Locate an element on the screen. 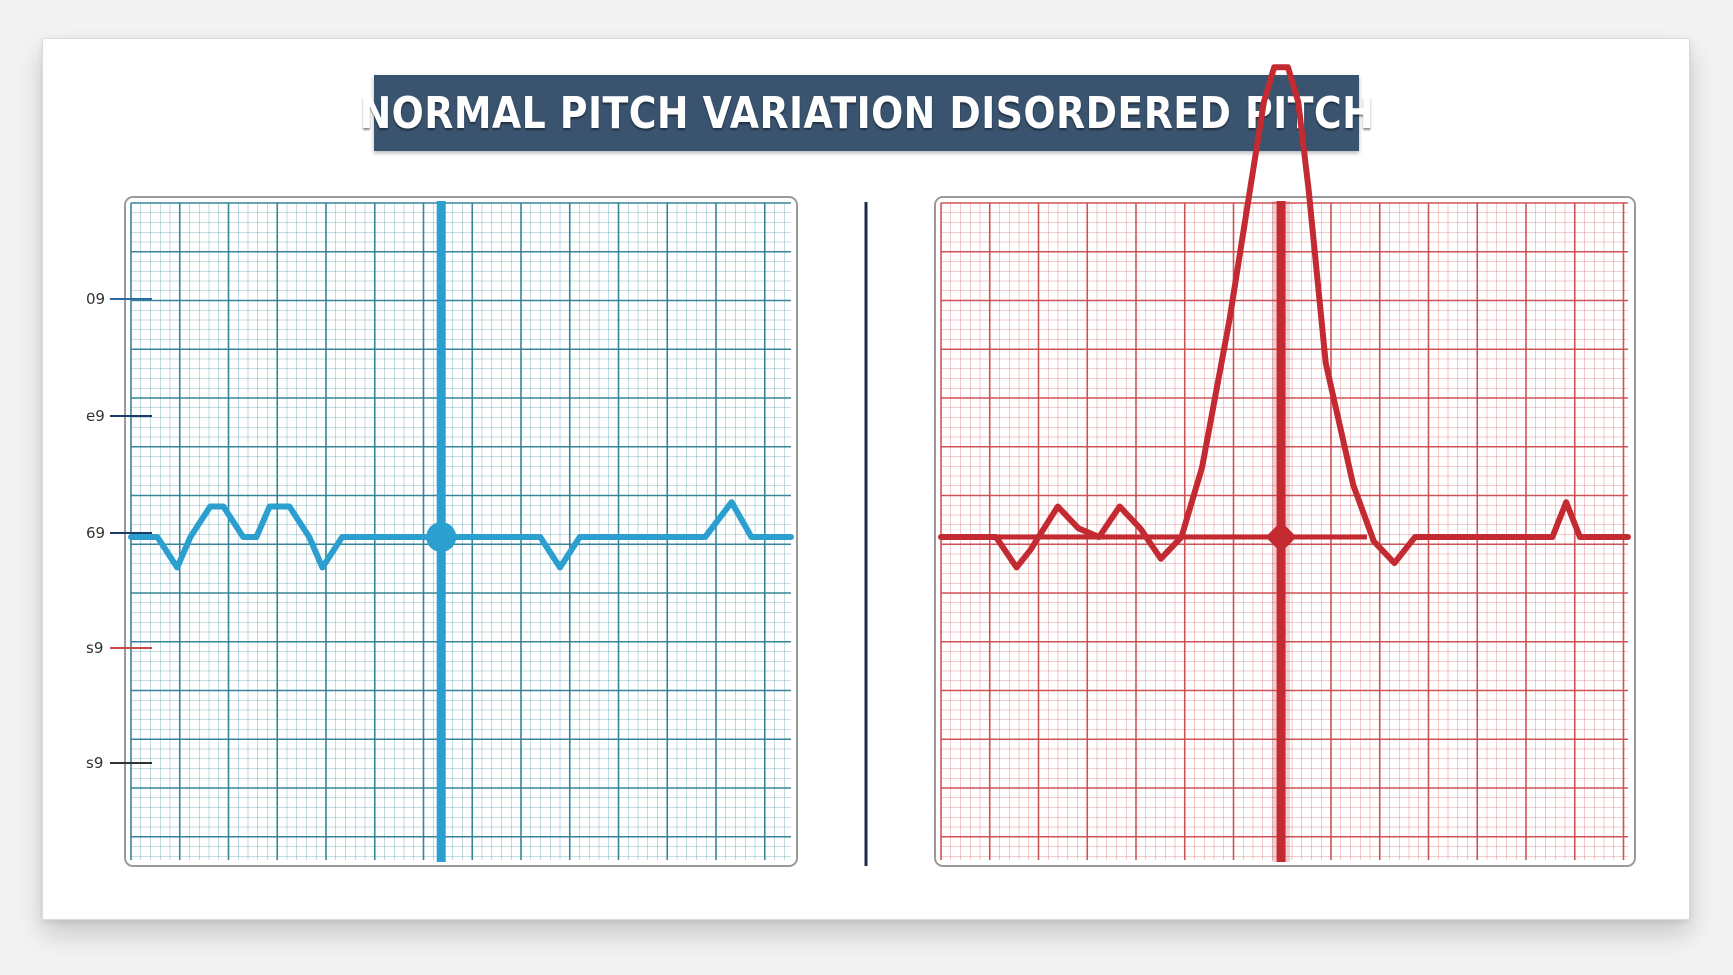 The width and height of the screenshot is (1733, 975). y-tick-label: e9 is located at coordinates (95, 416).